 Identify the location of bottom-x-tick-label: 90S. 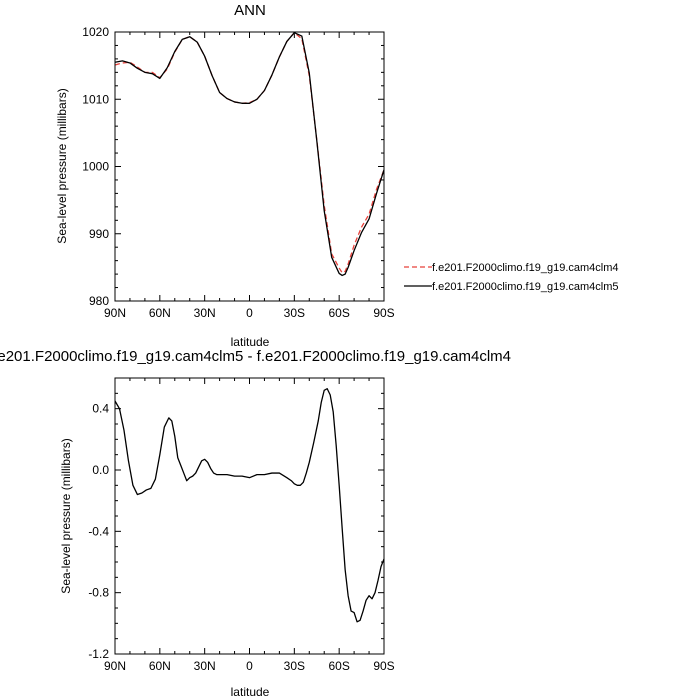
(383, 666).